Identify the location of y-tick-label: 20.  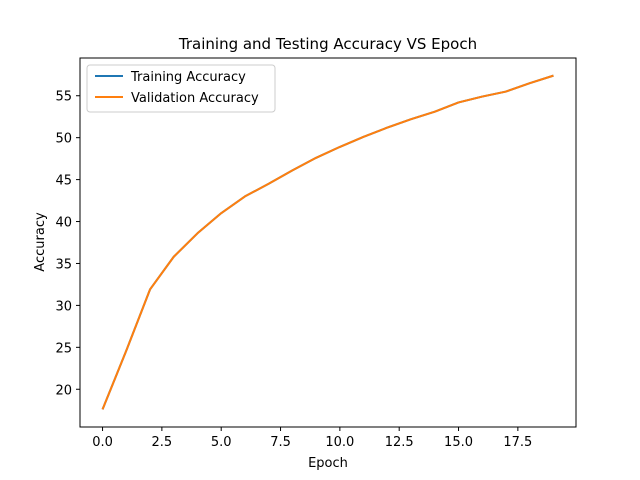
(63, 390).